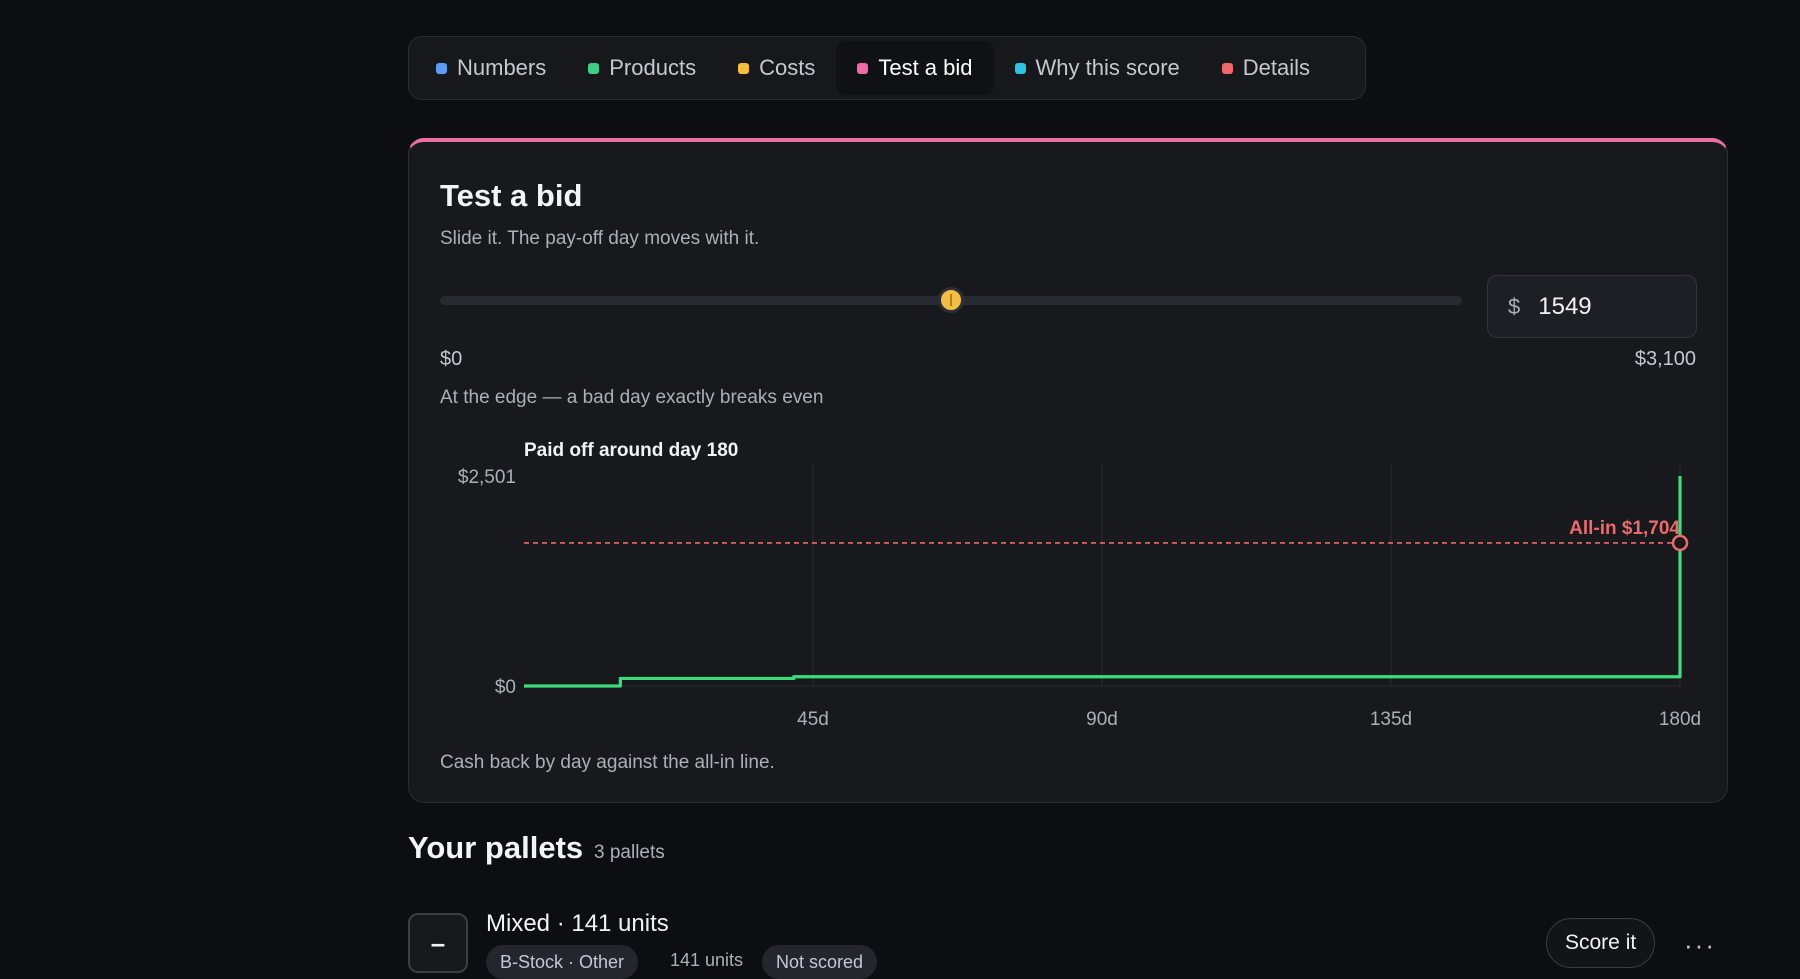  Describe the element at coordinates (1102, 719) in the screenshot. I see `x-tick-label: 90d` at that location.